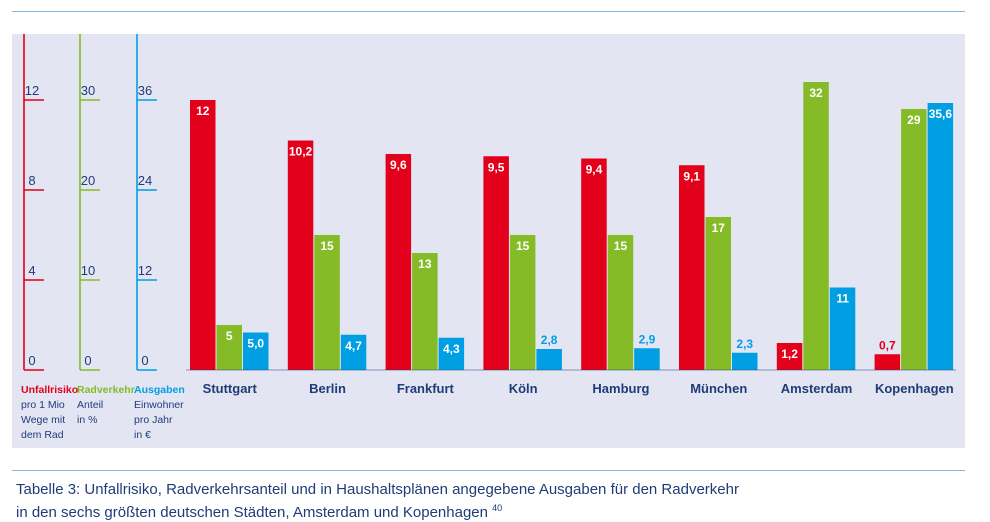 This screenshot has height=522, width=990. What do you see at coordinates (816, 93) in the screenshot?
I see `bar-value-label: 32` at bounding box center [816, 93].